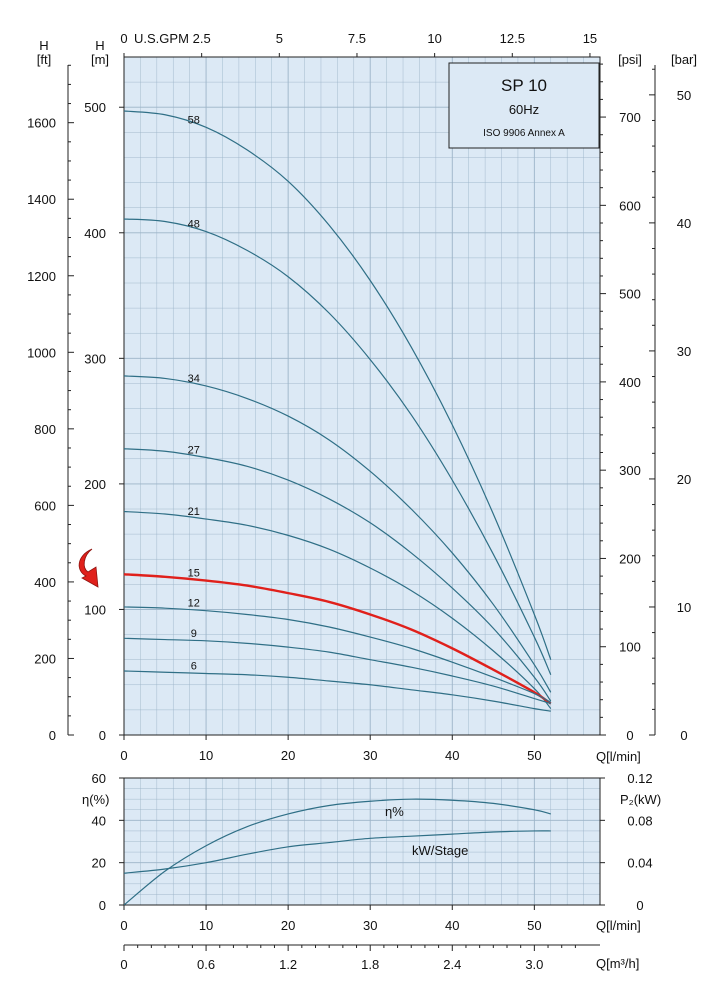 This screenshot has width=726, height=1000. What do you see at coordinates (524, 85) in the screenshot?
I see `chart-title: SP 10` at bounding box center [524, 85].